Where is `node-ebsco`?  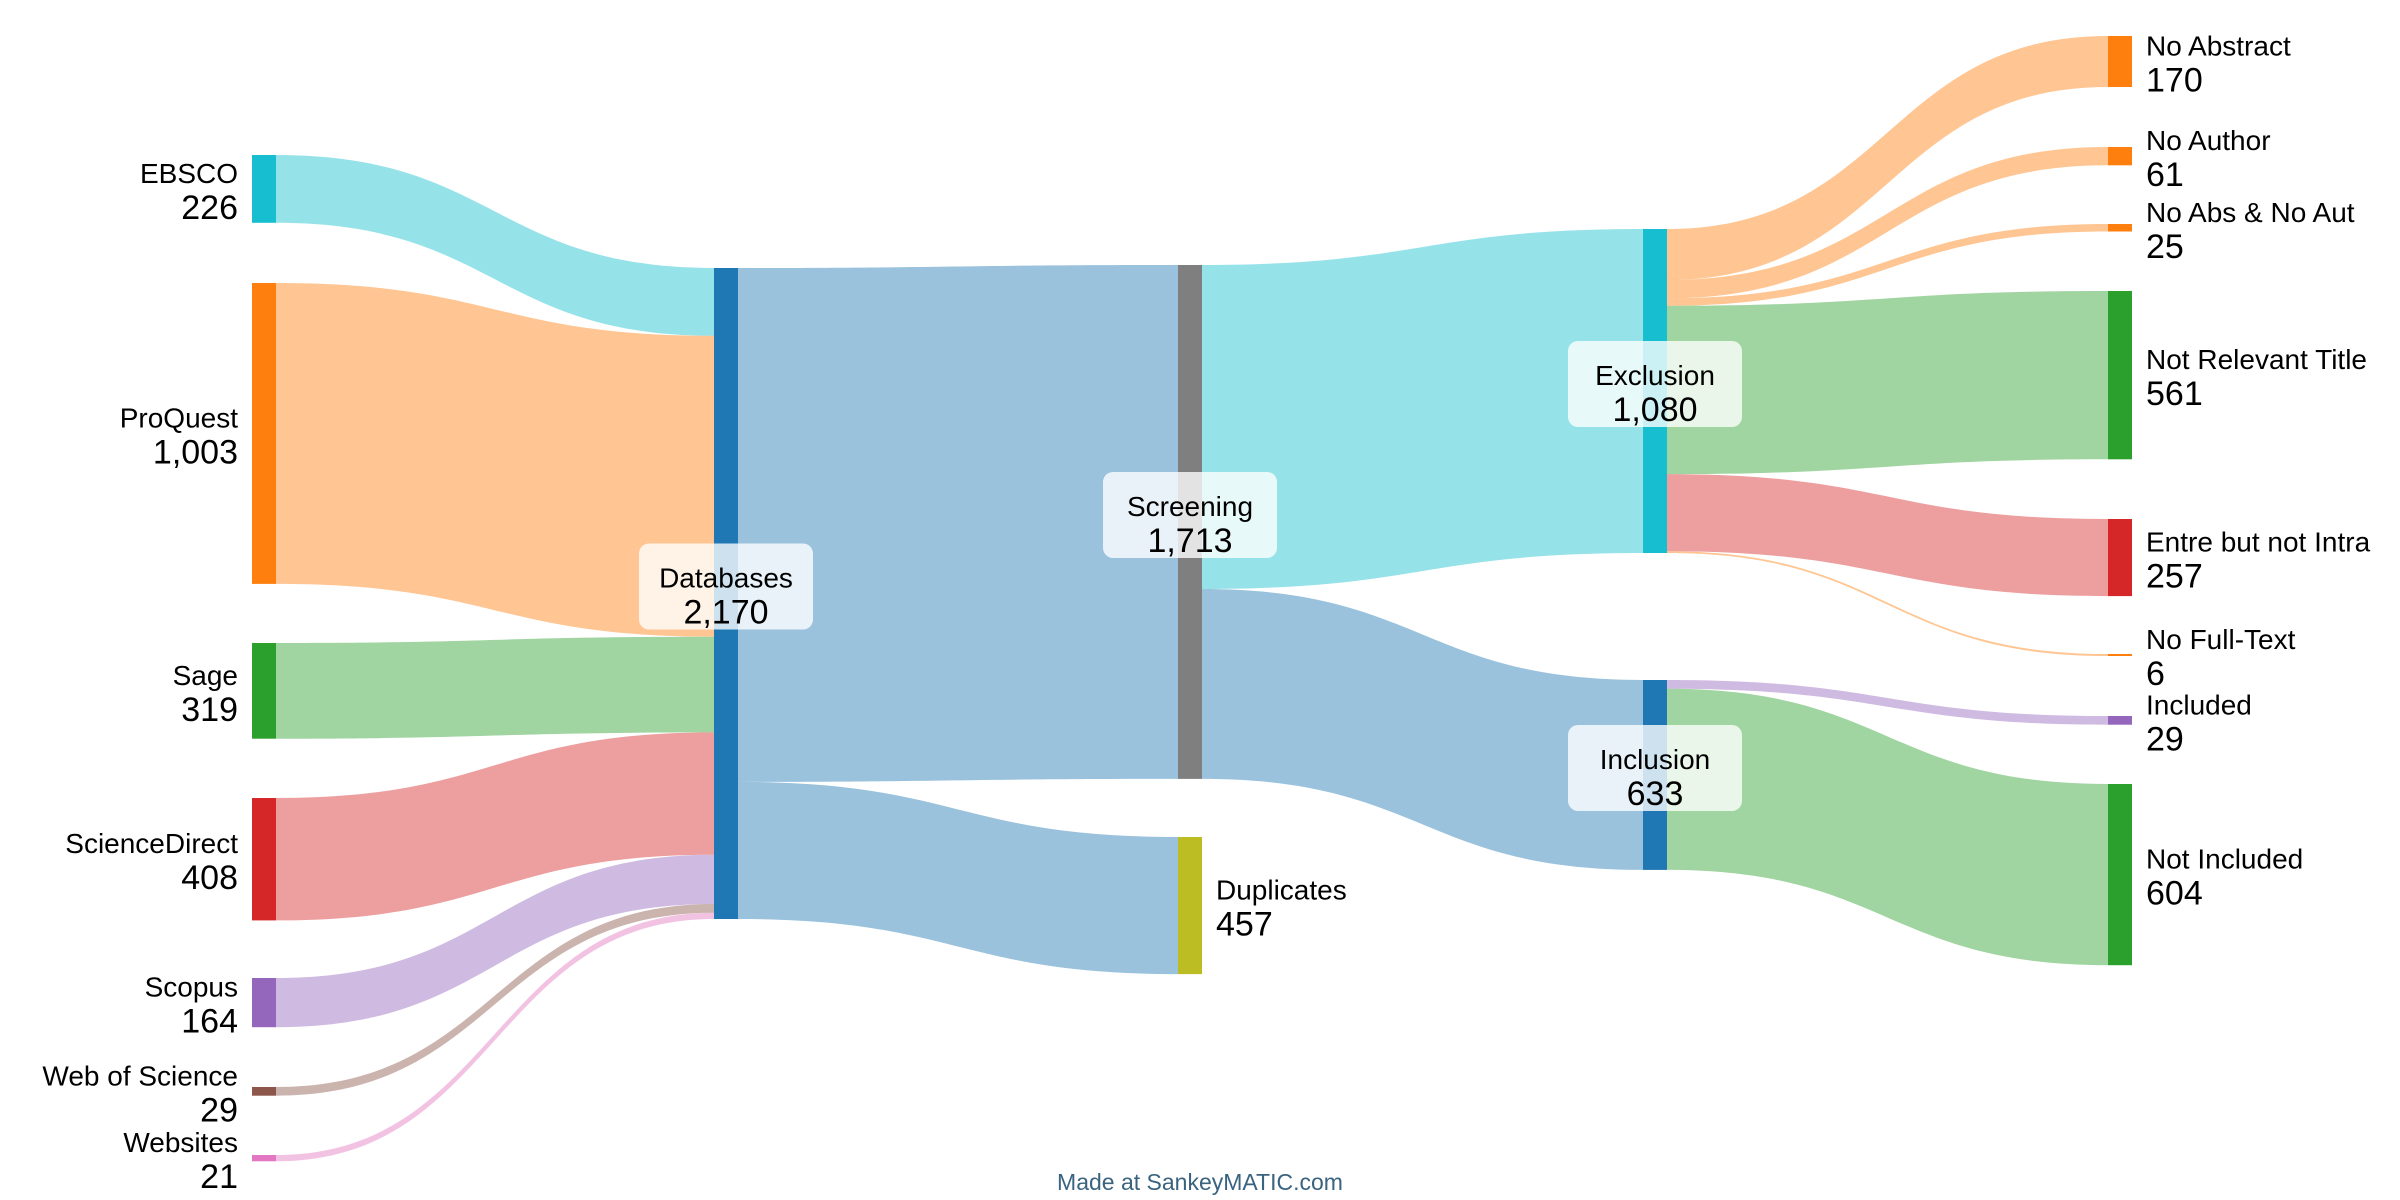 node-ebsco is located at coordinates (264, 189).